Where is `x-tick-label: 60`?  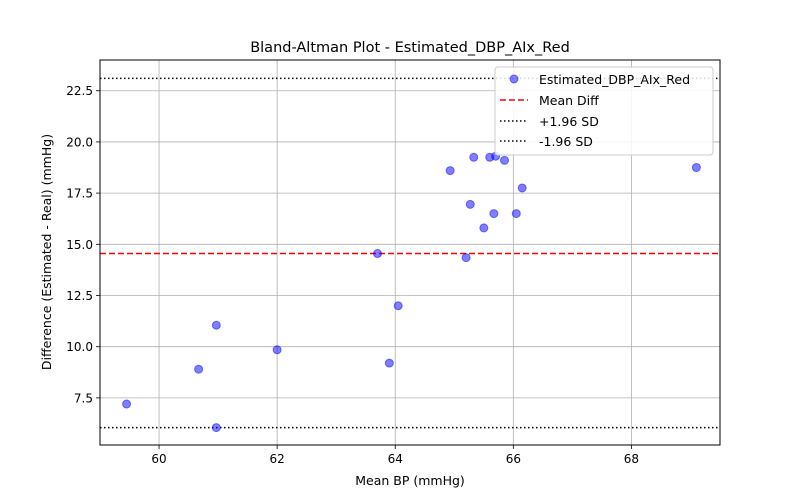 x-tick-label: 60 is located at coordinates (158, 459).